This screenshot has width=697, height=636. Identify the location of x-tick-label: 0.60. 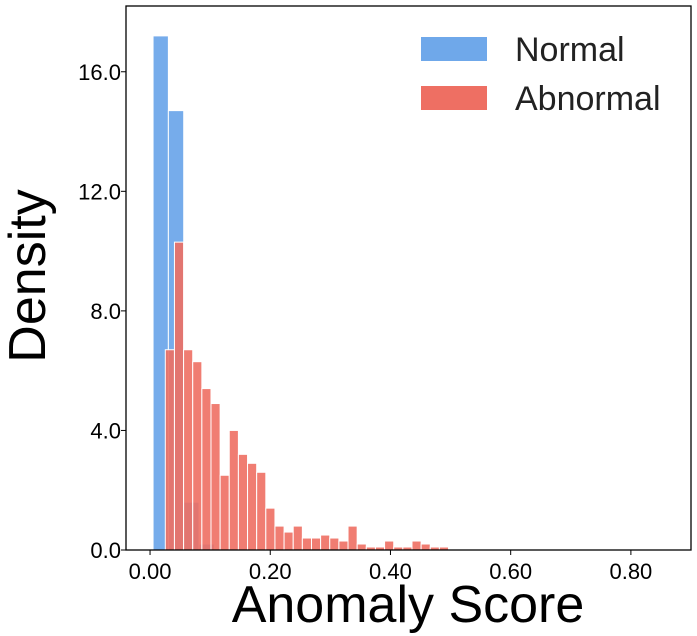
(510, 571).